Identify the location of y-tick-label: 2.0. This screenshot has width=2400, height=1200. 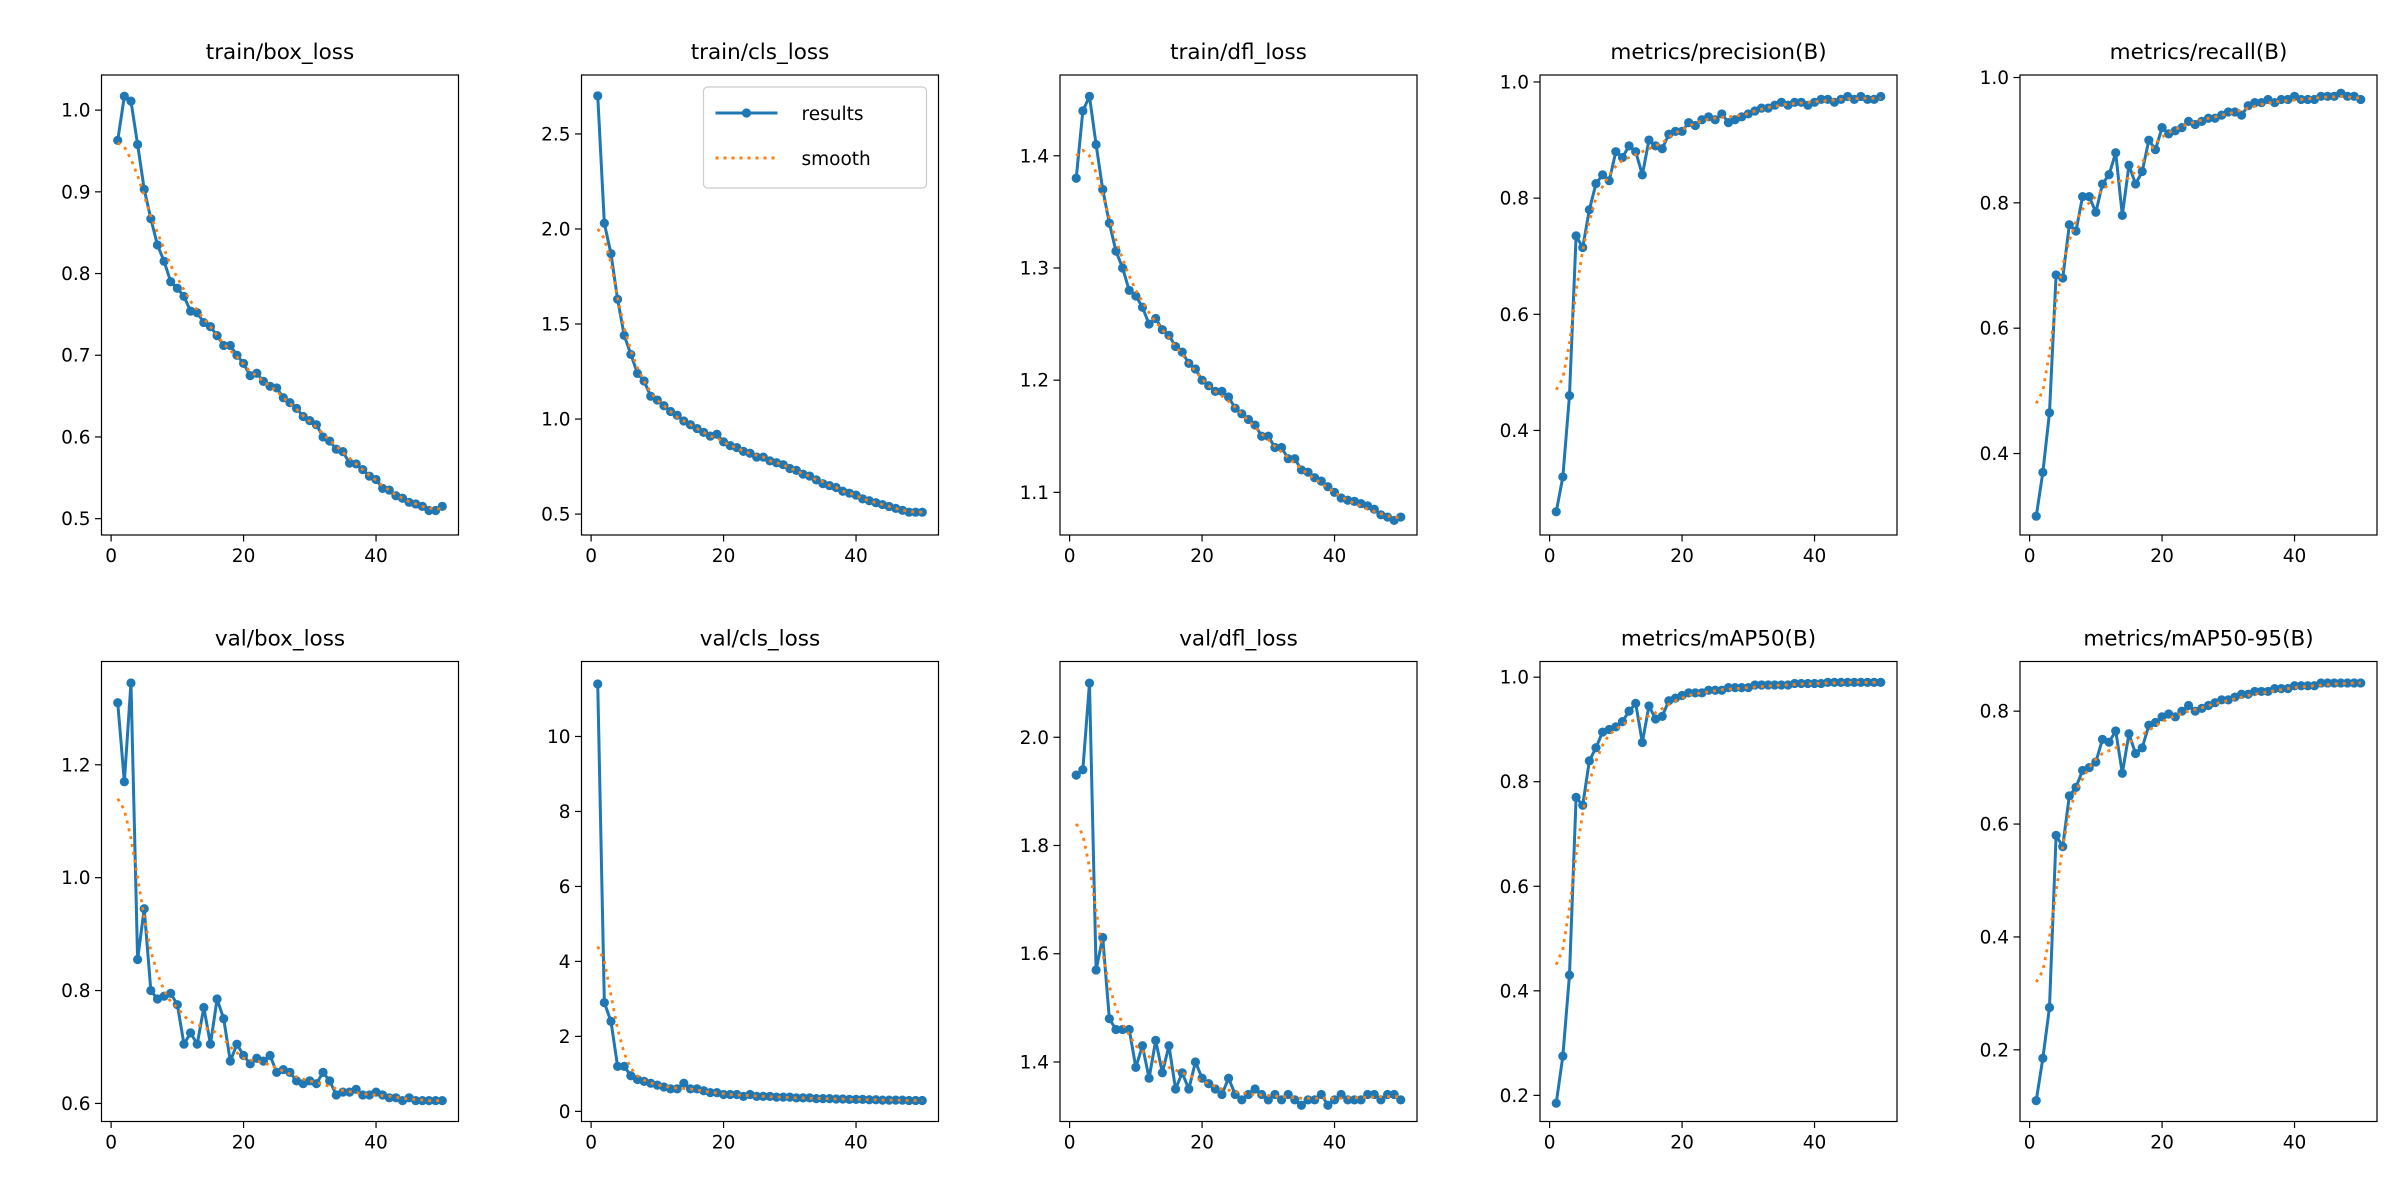
(1034, 738).